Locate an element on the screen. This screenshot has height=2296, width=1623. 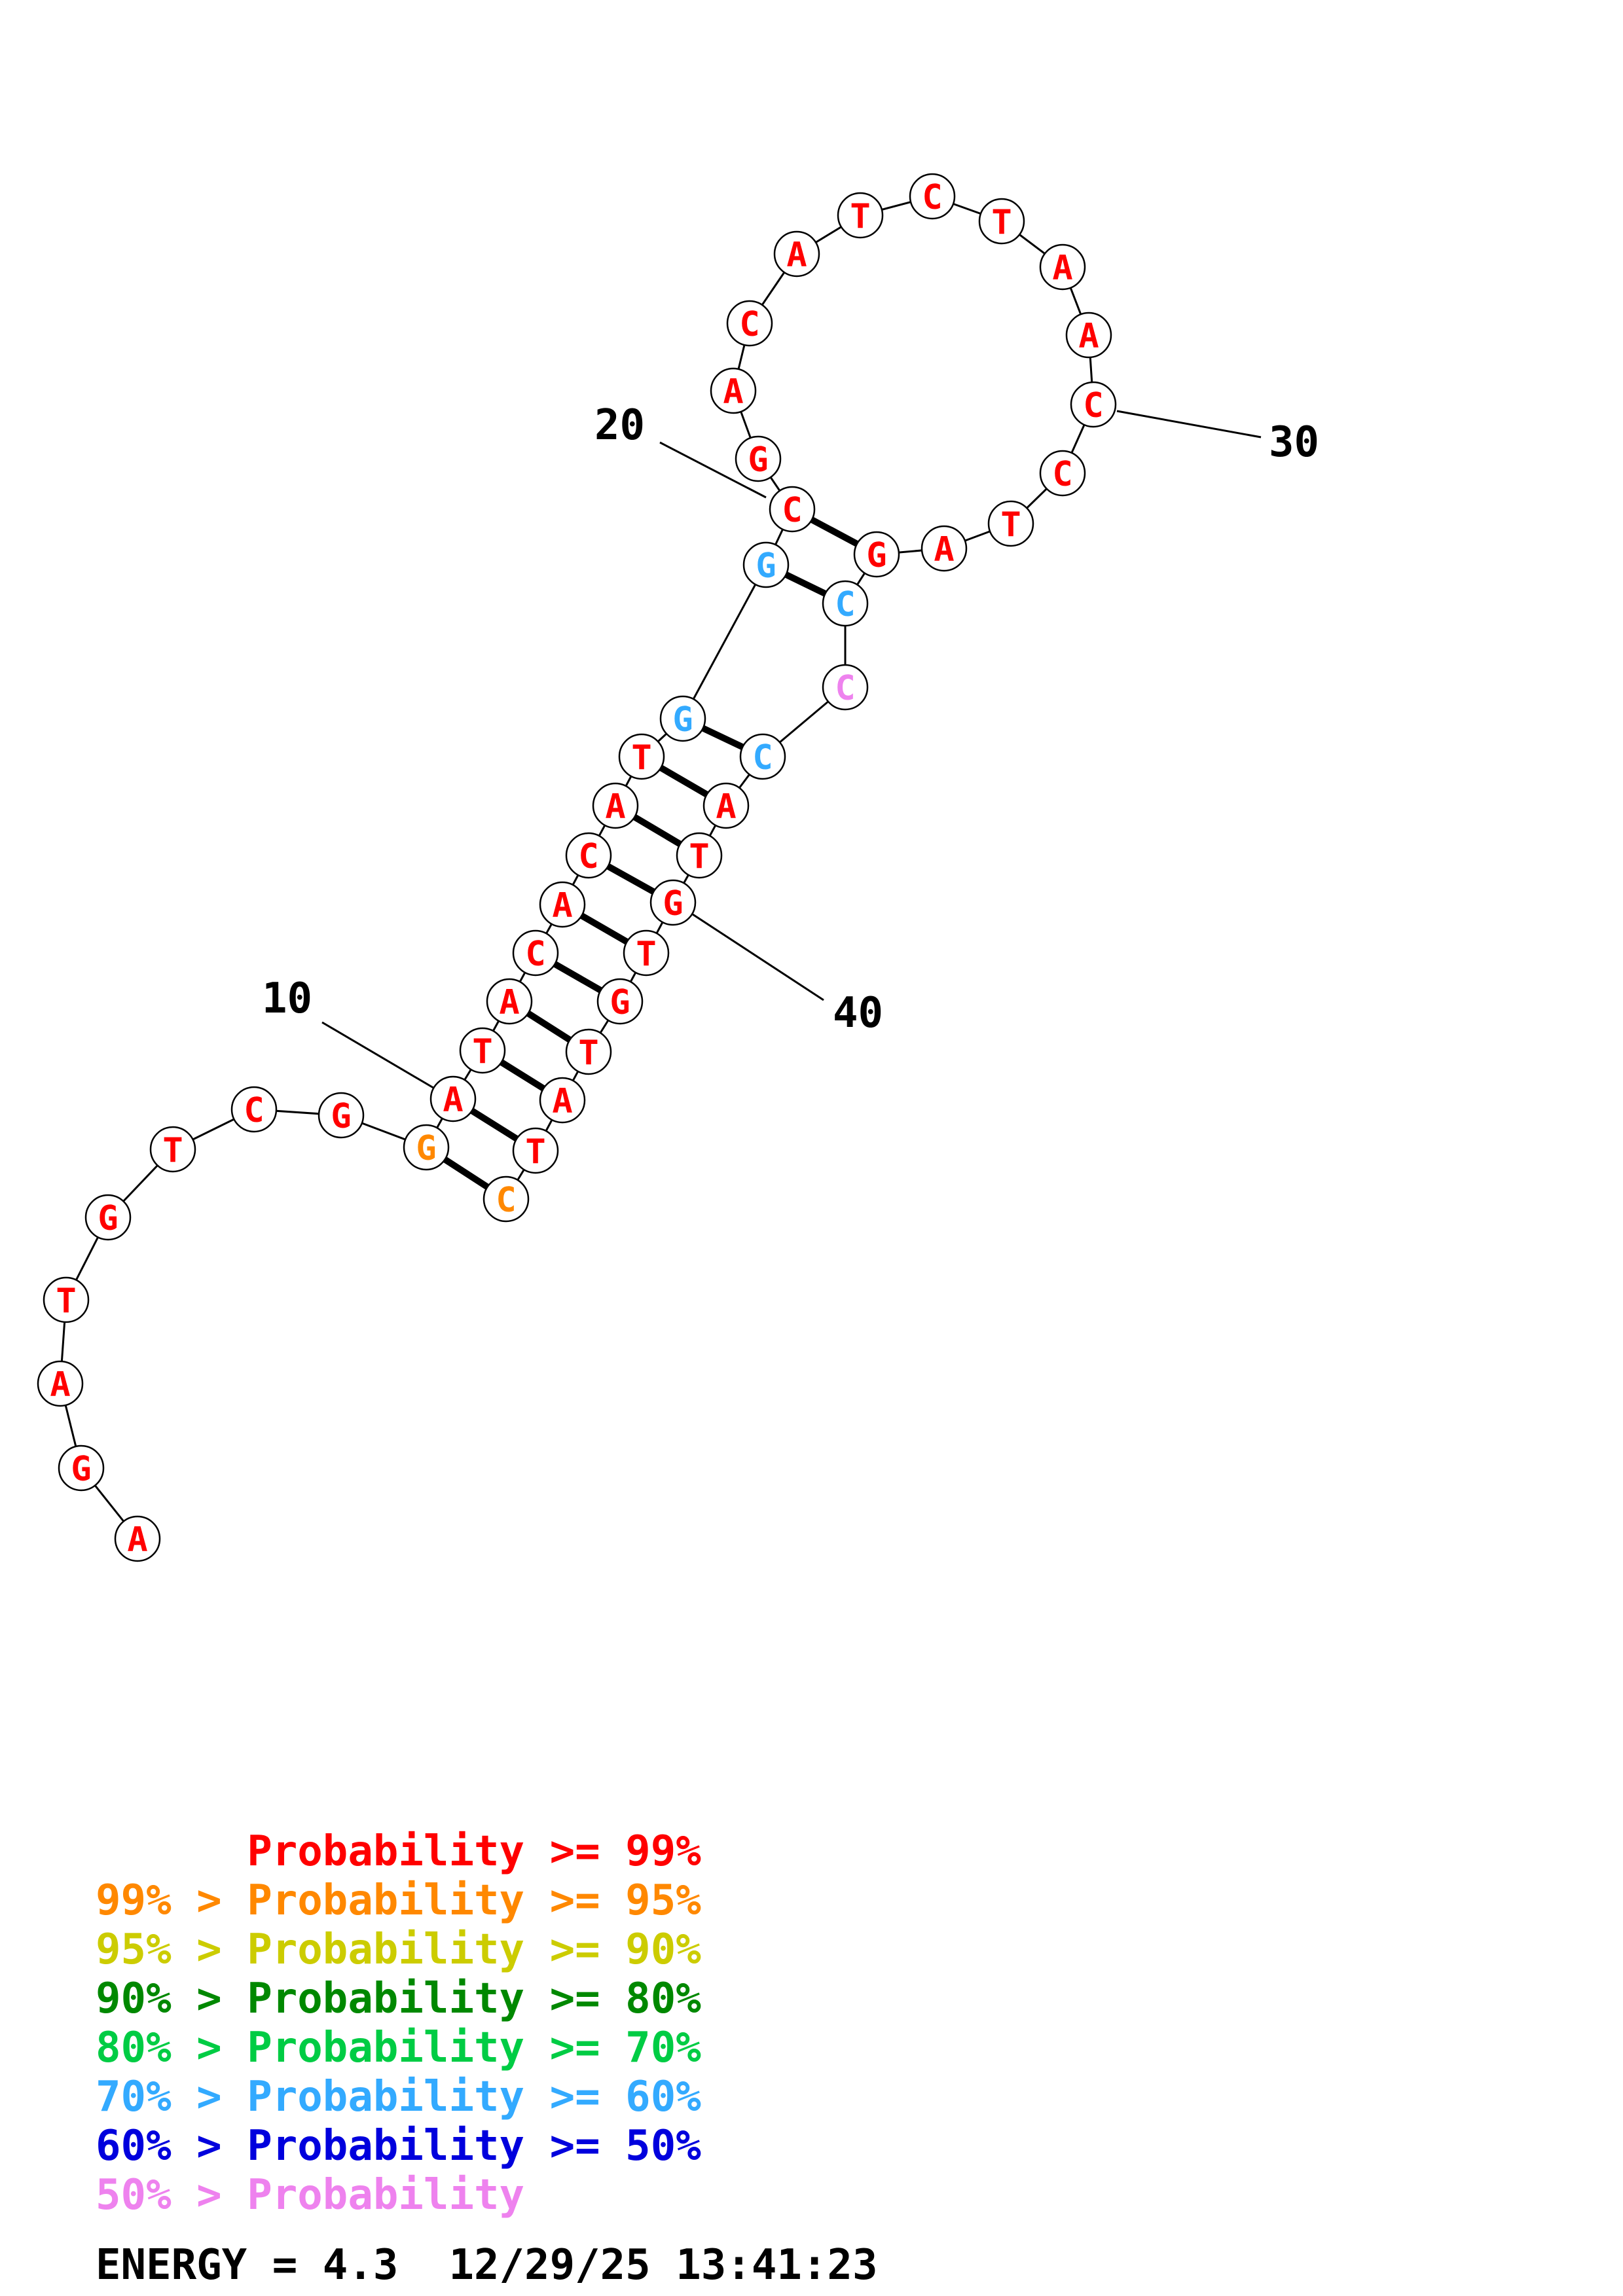
legend-row-1: Probability >= 99% is located at coordinates (398, 1851).